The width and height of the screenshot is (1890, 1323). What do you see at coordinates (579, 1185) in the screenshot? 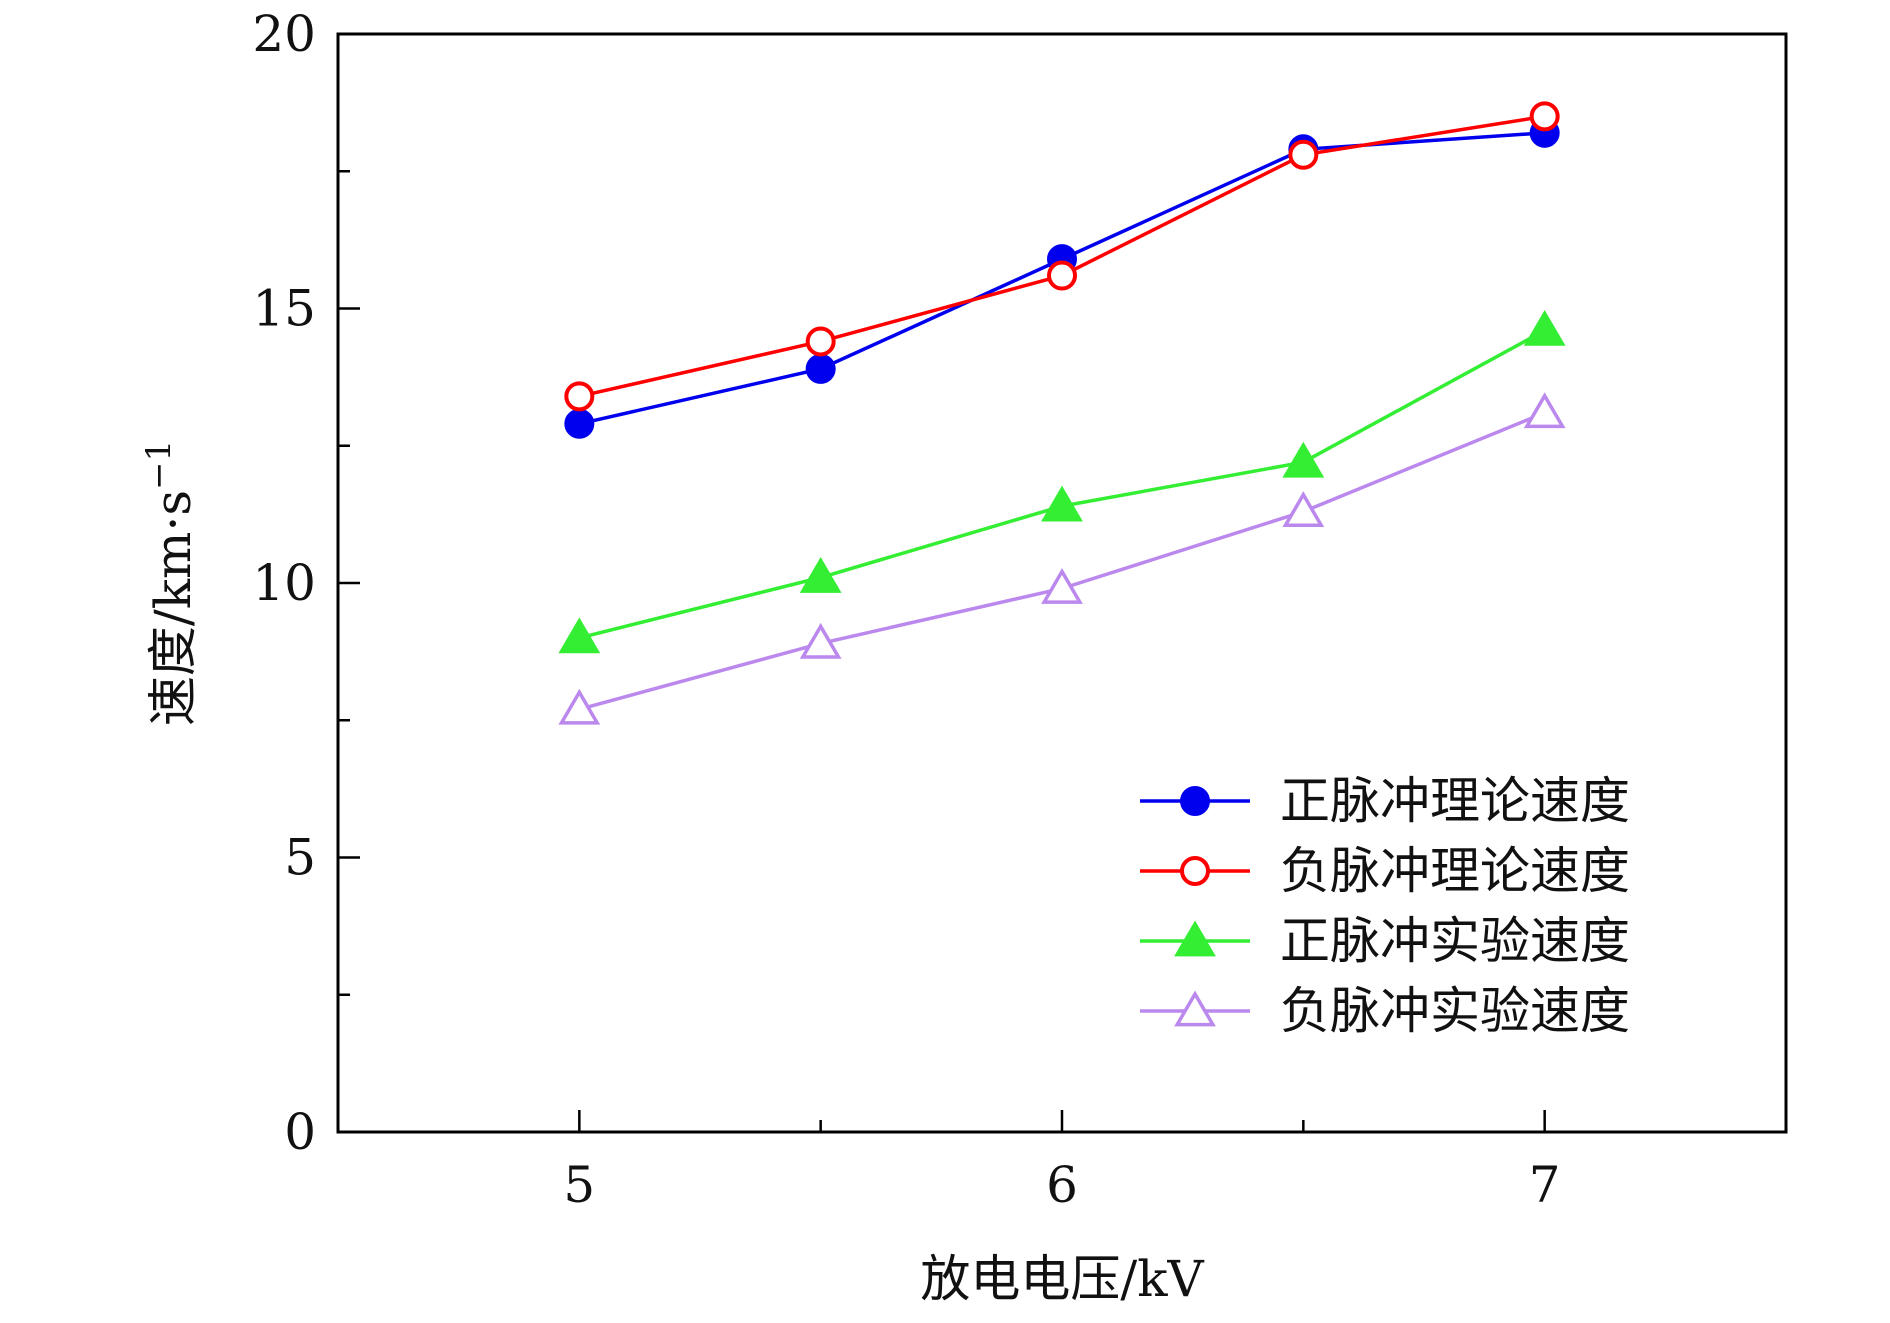
I see `x-tick-label: 5` at bounding box center [579, 1185].